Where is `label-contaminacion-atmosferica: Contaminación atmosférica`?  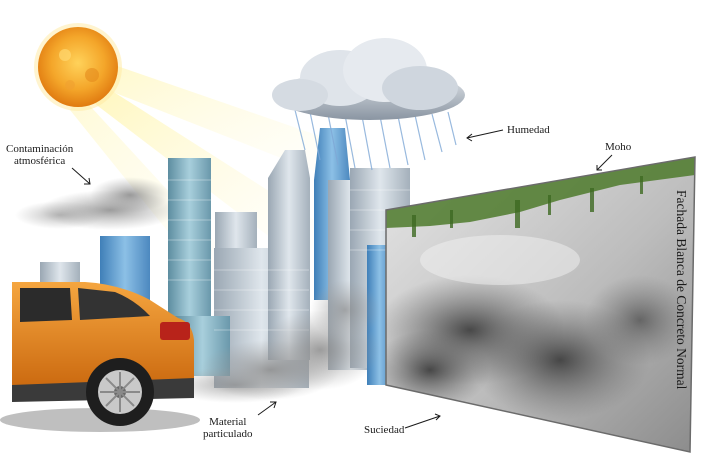 label-contaminacion-atmosferica: Contaminación atmosférica is located at coordinates (39, 155).